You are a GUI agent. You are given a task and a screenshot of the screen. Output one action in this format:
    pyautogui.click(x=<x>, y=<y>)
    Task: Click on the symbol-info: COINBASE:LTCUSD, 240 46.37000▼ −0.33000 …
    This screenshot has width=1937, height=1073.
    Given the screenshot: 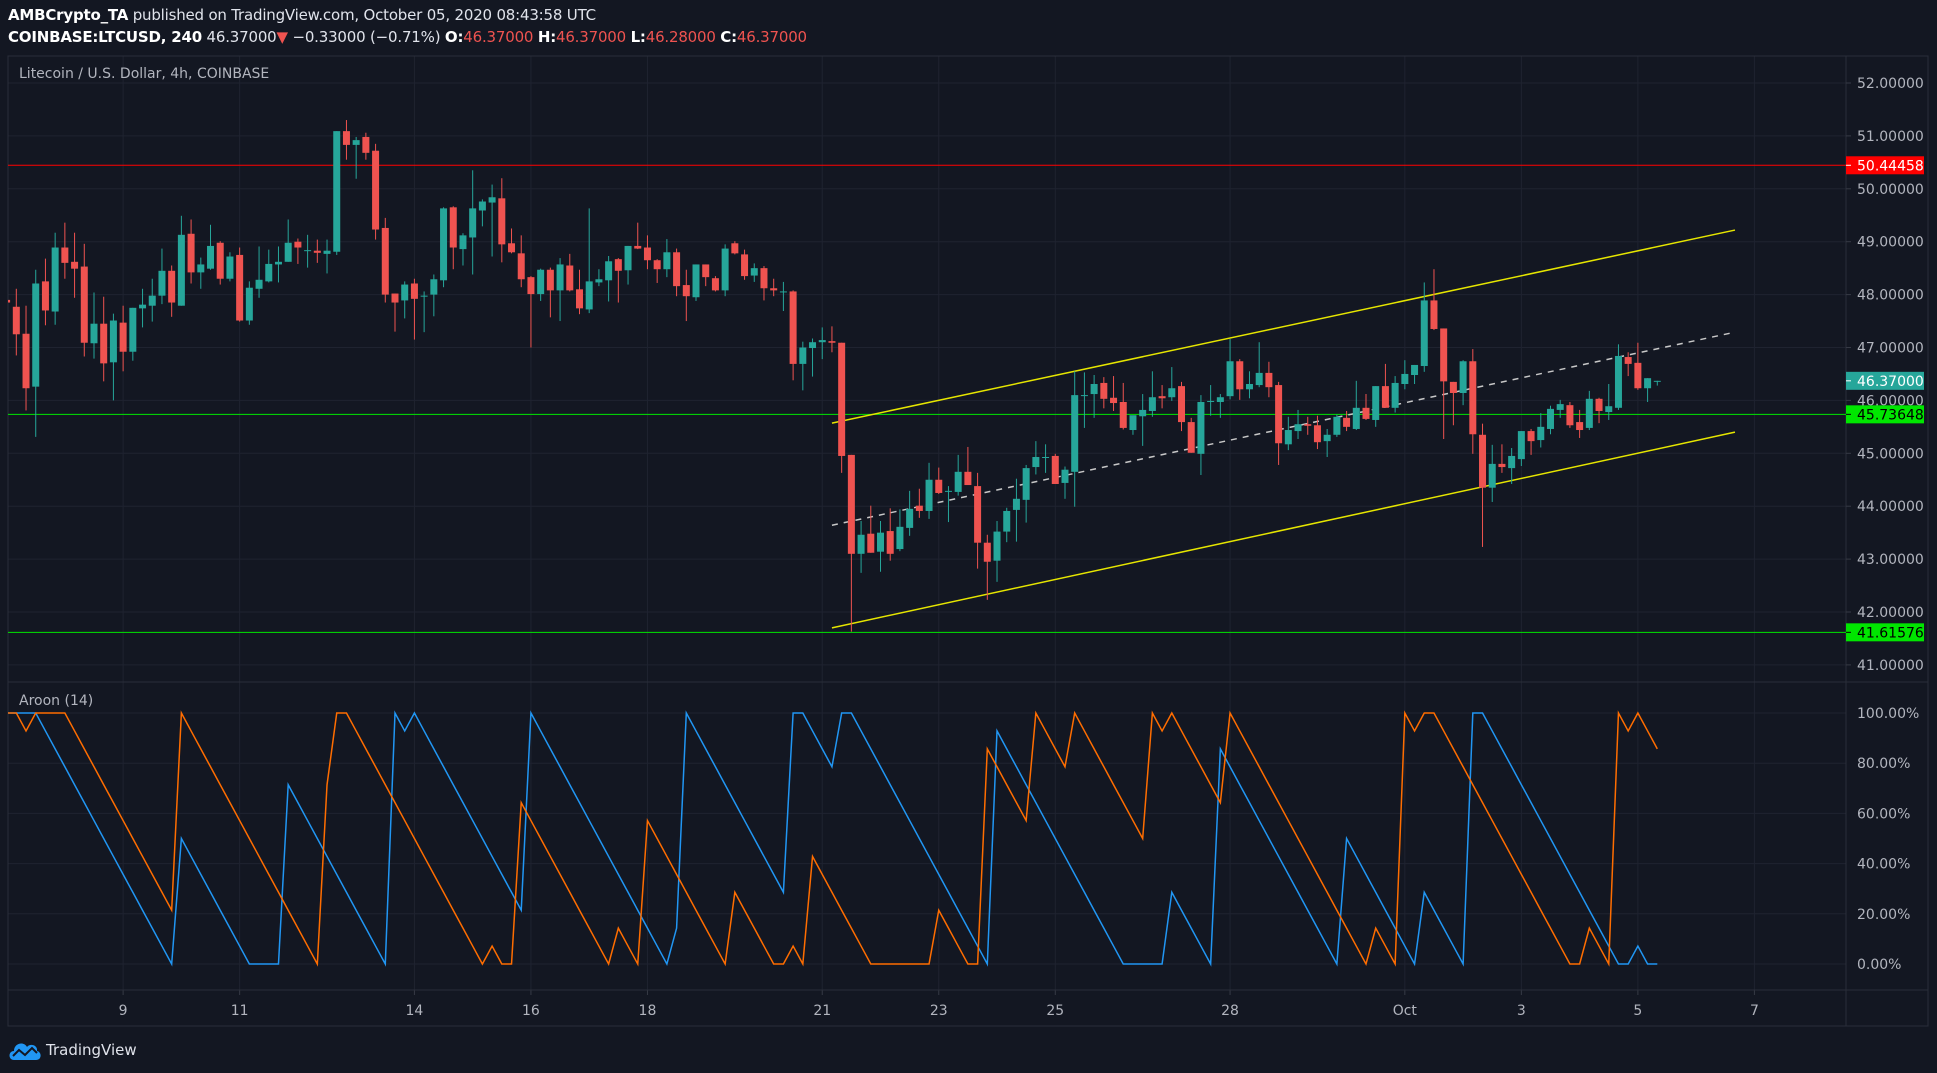 What is the action you would take?
    pyautogui.click(x=407, y=37)
    